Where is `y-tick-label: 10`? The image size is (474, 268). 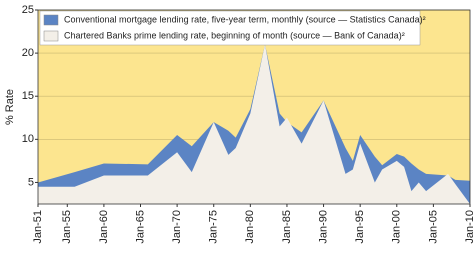 y-tick-label: 10 is located at coordinates (28, 139).